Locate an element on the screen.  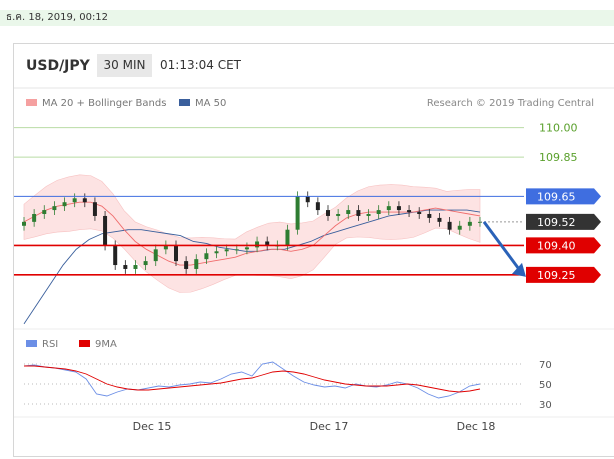
forecast-arrow-line is located at coordinates (502, 246).